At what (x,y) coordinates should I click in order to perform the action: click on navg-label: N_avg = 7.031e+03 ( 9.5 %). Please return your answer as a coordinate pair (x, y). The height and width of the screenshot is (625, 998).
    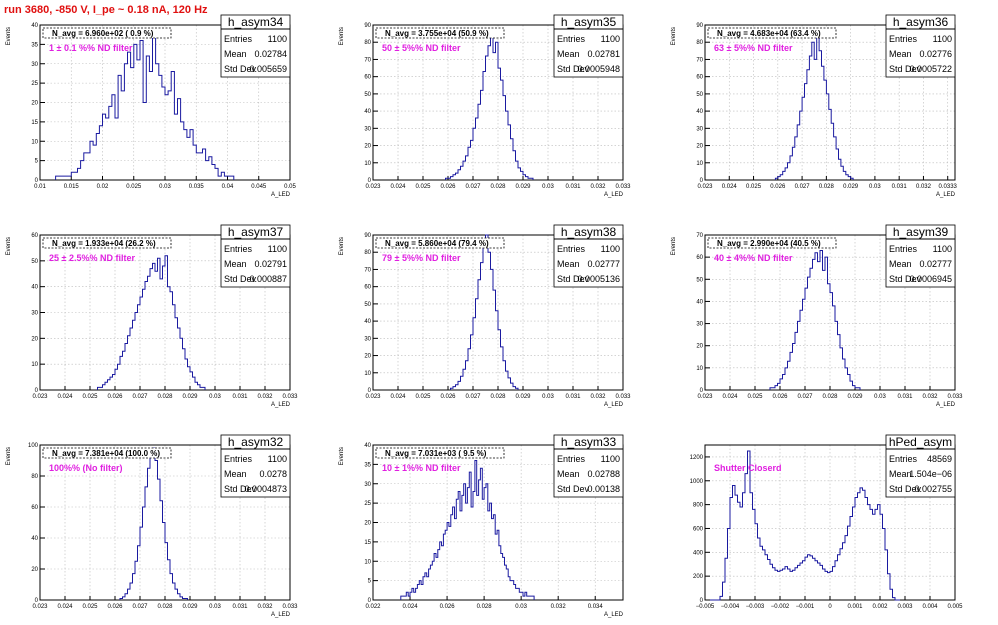
    Looking at the image, I should click on (436, 453).